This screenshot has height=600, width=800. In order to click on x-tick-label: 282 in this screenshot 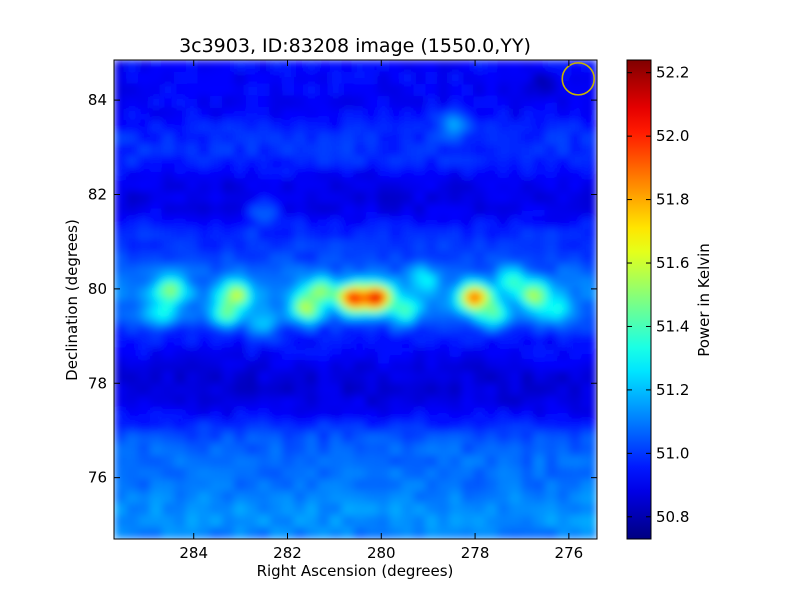, I will do `click(287, 553)`.